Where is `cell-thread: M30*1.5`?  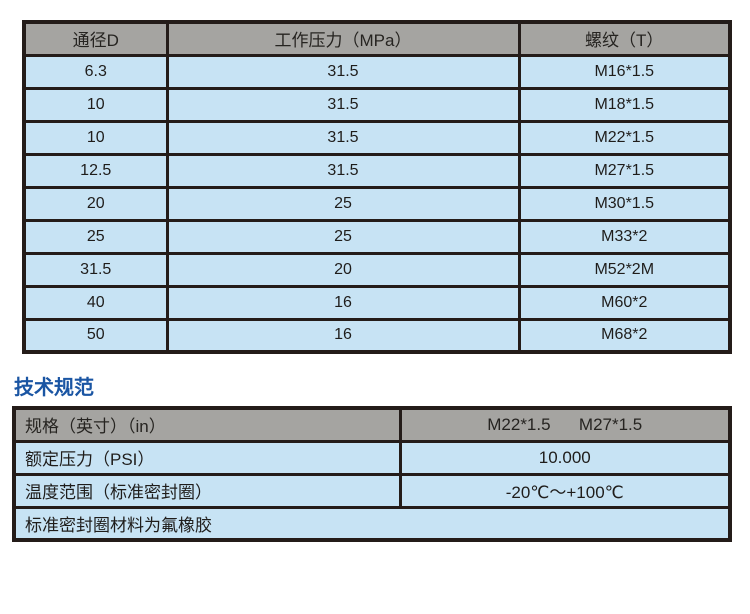 cell-thread: M30*1.5 is located at coordinates (624, 203).